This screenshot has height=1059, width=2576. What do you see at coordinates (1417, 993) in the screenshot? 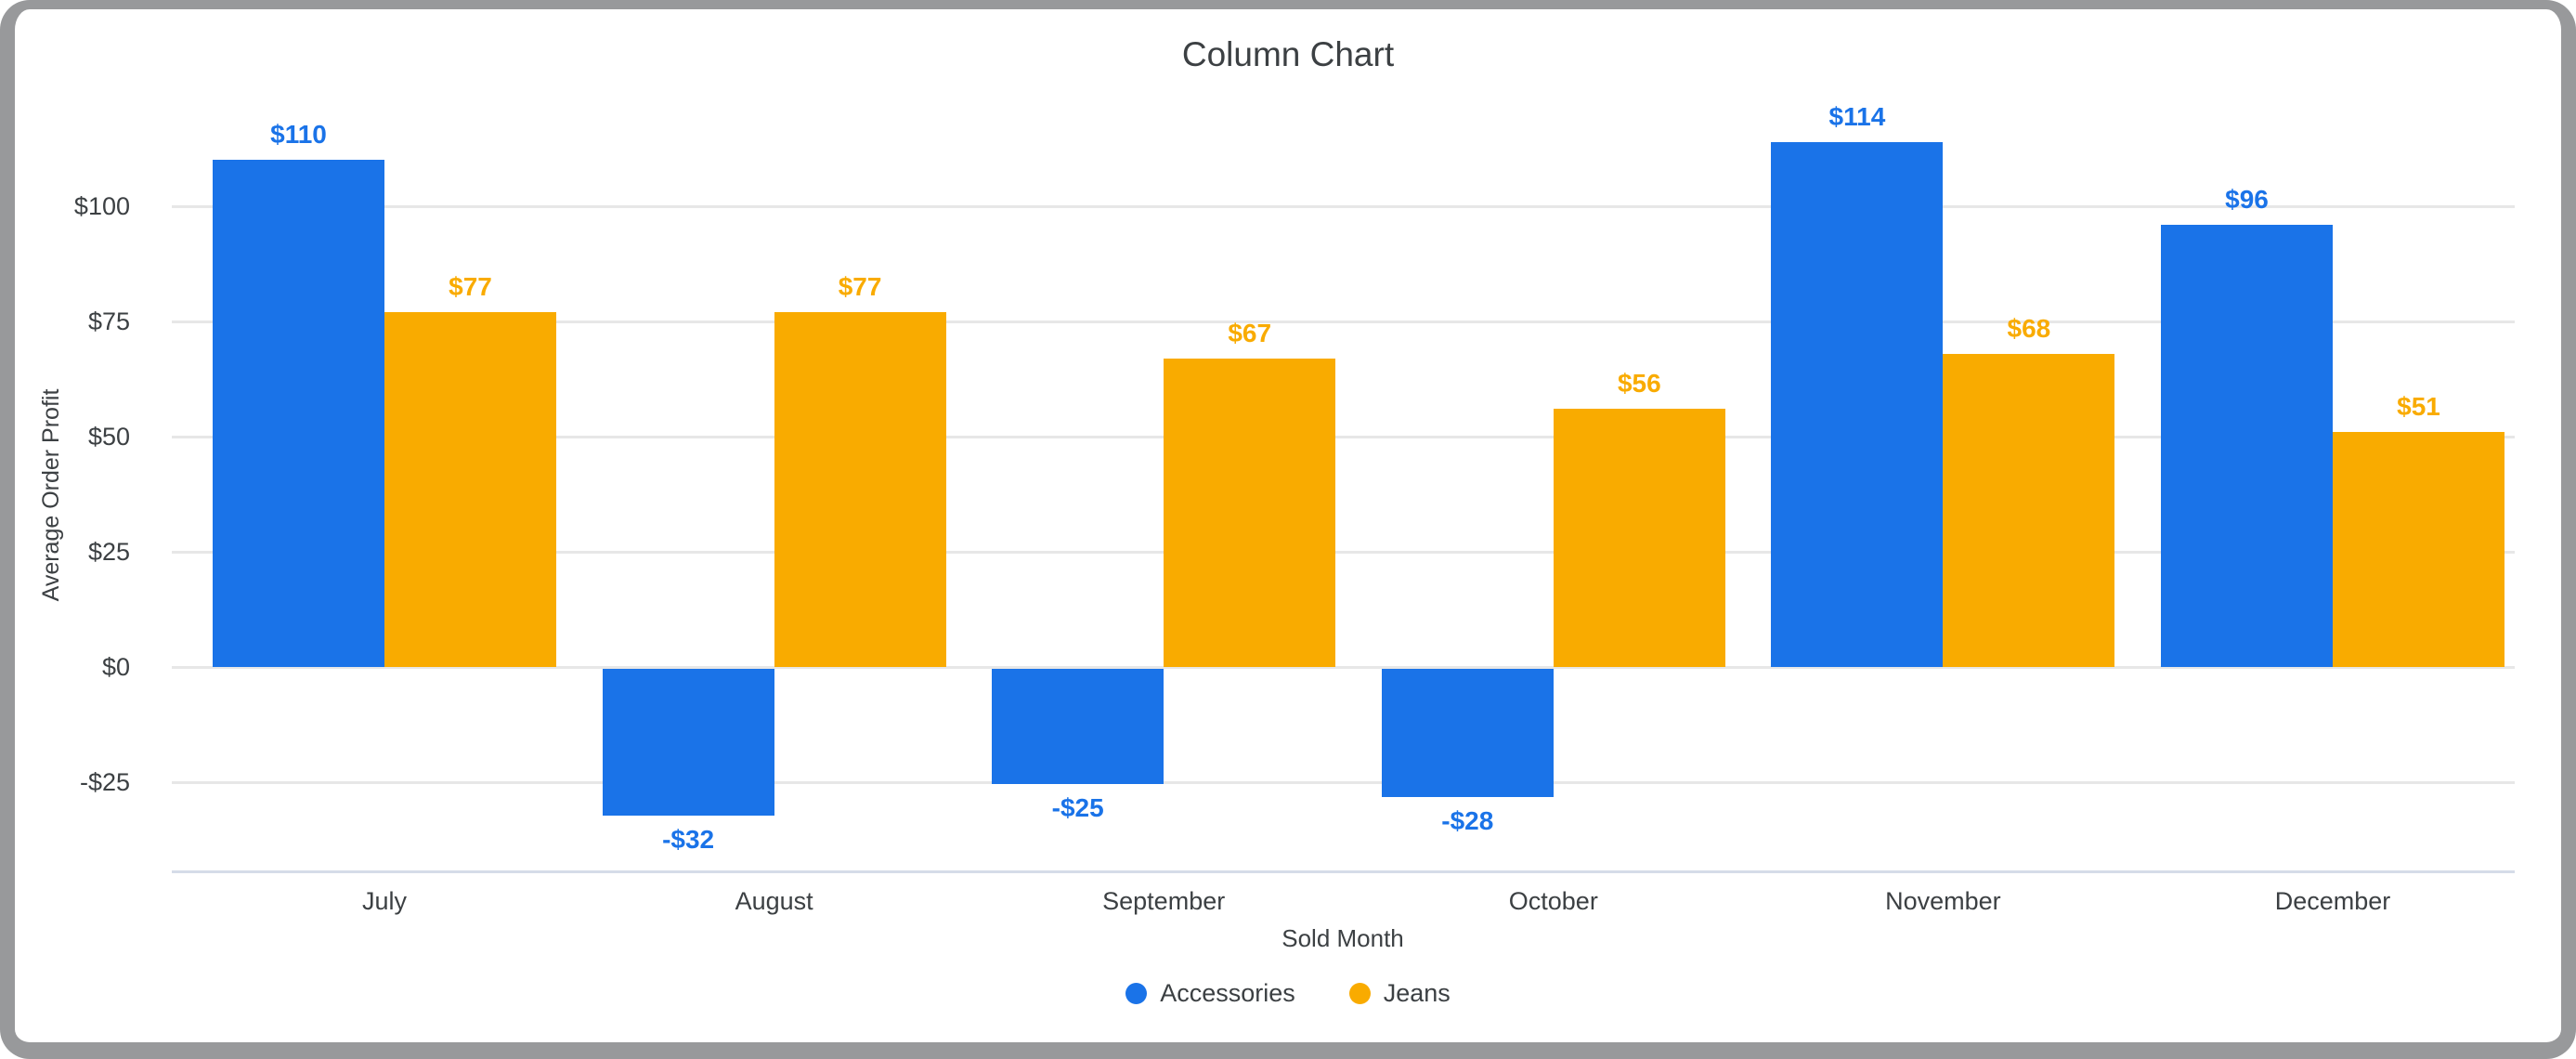
I see `legend-label-jeans: Jeans` at bounding box center [1417, 993].